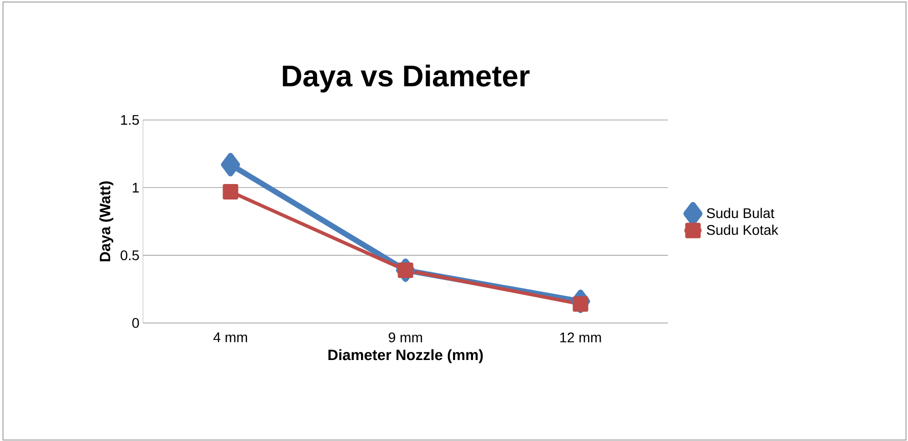 The width and height of the screenshot is (908, 441). I want to click on y-tick-label: 0, so click(135, 323).